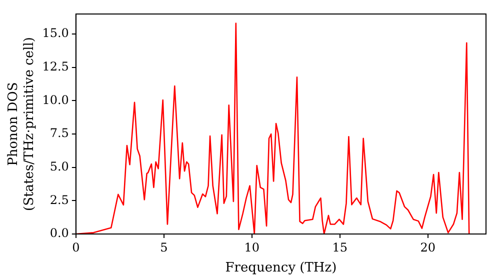 This screenshot has height=280, width=500. What do you see at coordinates (164, 247) in the screenshot?
I see `x-tick-label: 5` at bounding box center [164, 247].